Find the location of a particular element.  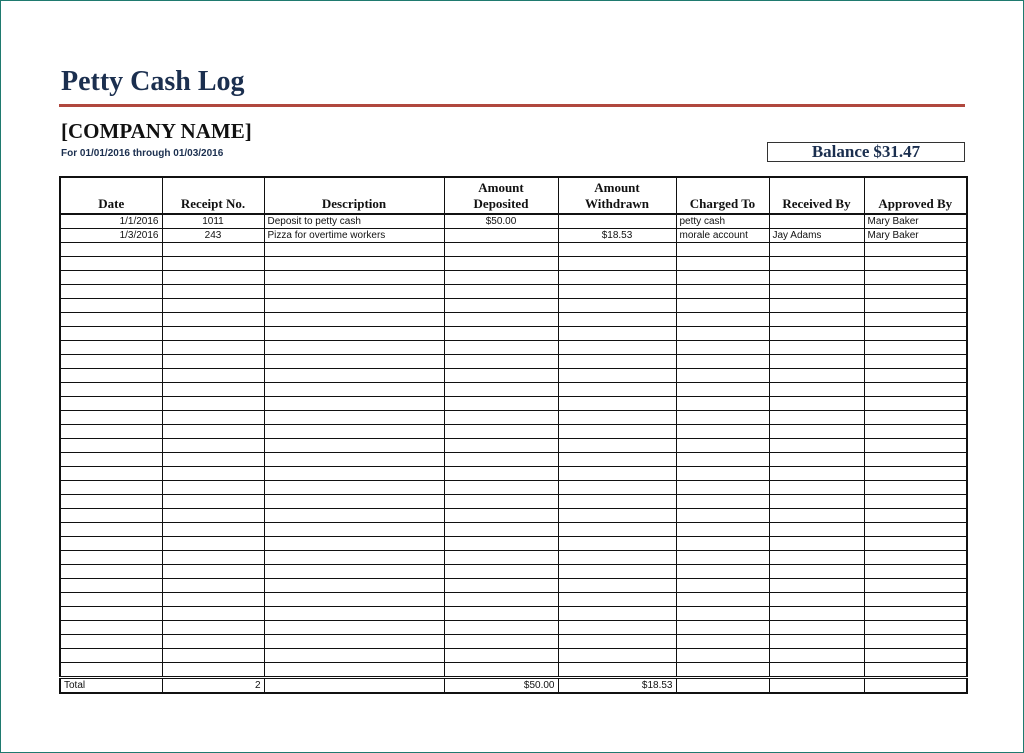

cell-charged-to: morale account is located at coordinates (722, 235).